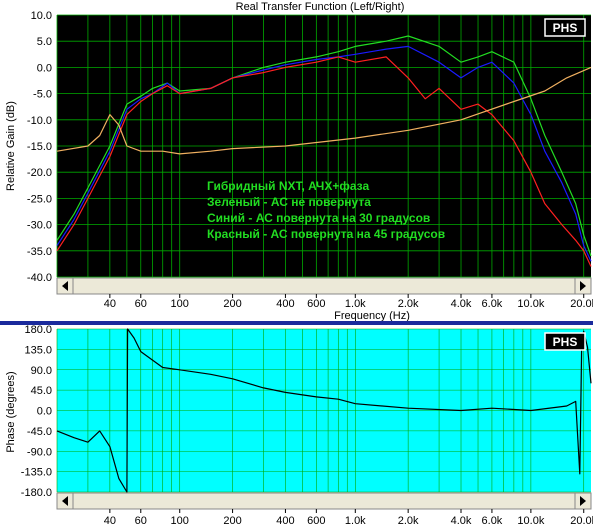 This screenshot has width=593, height=532. What do you see at coordinates (38, 330) in the screenshot?
I see `y-tick-label: 180.0` at bounding box center [38, 330].